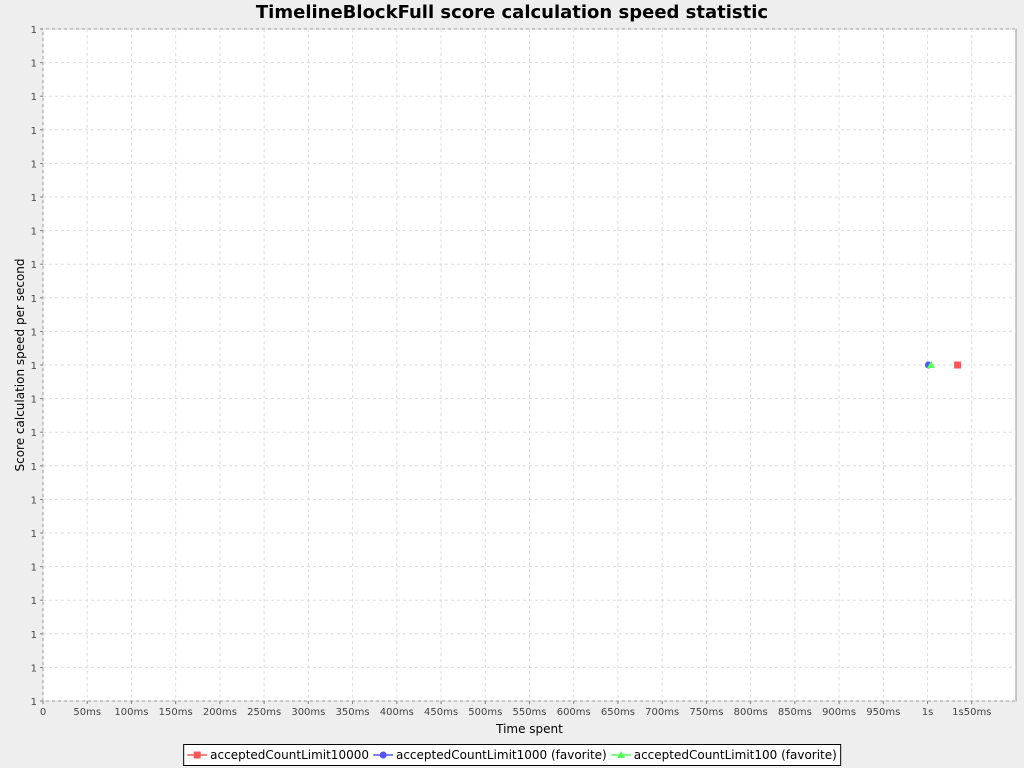  Describe the element at coordinates (839, 712) in the screenshot. I see `x-tick-label: 900ms` at that location.